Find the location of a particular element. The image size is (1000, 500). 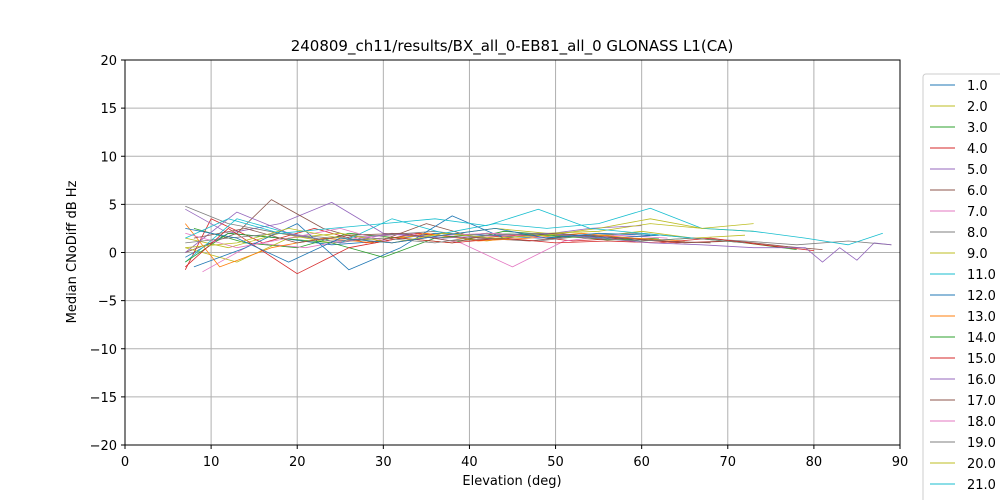

x-tick-label: 10 is located at coordinates (211, 462).